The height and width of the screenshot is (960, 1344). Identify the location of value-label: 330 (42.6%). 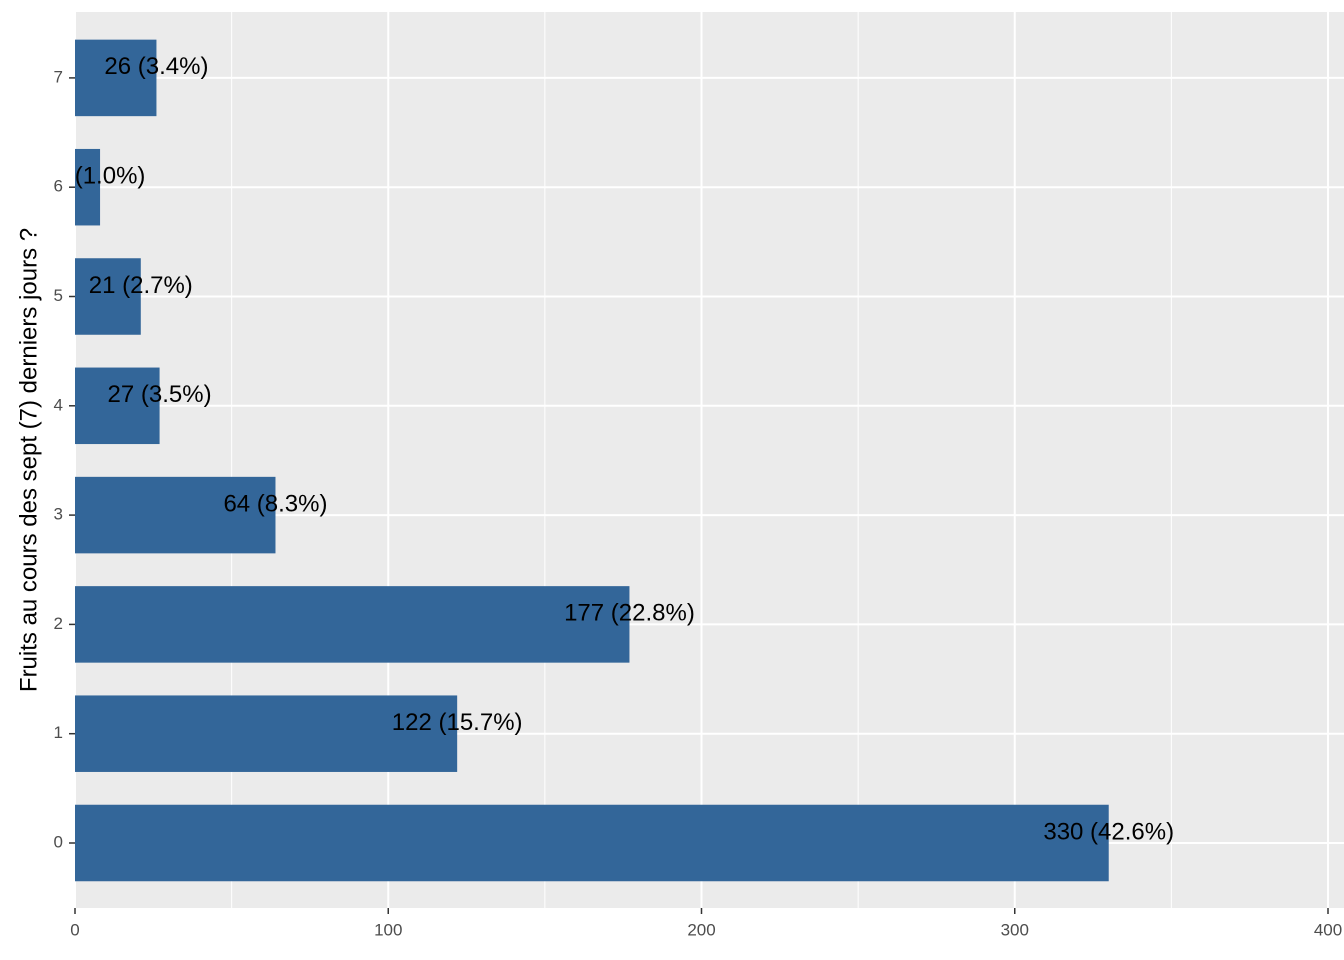
(1108, 831).